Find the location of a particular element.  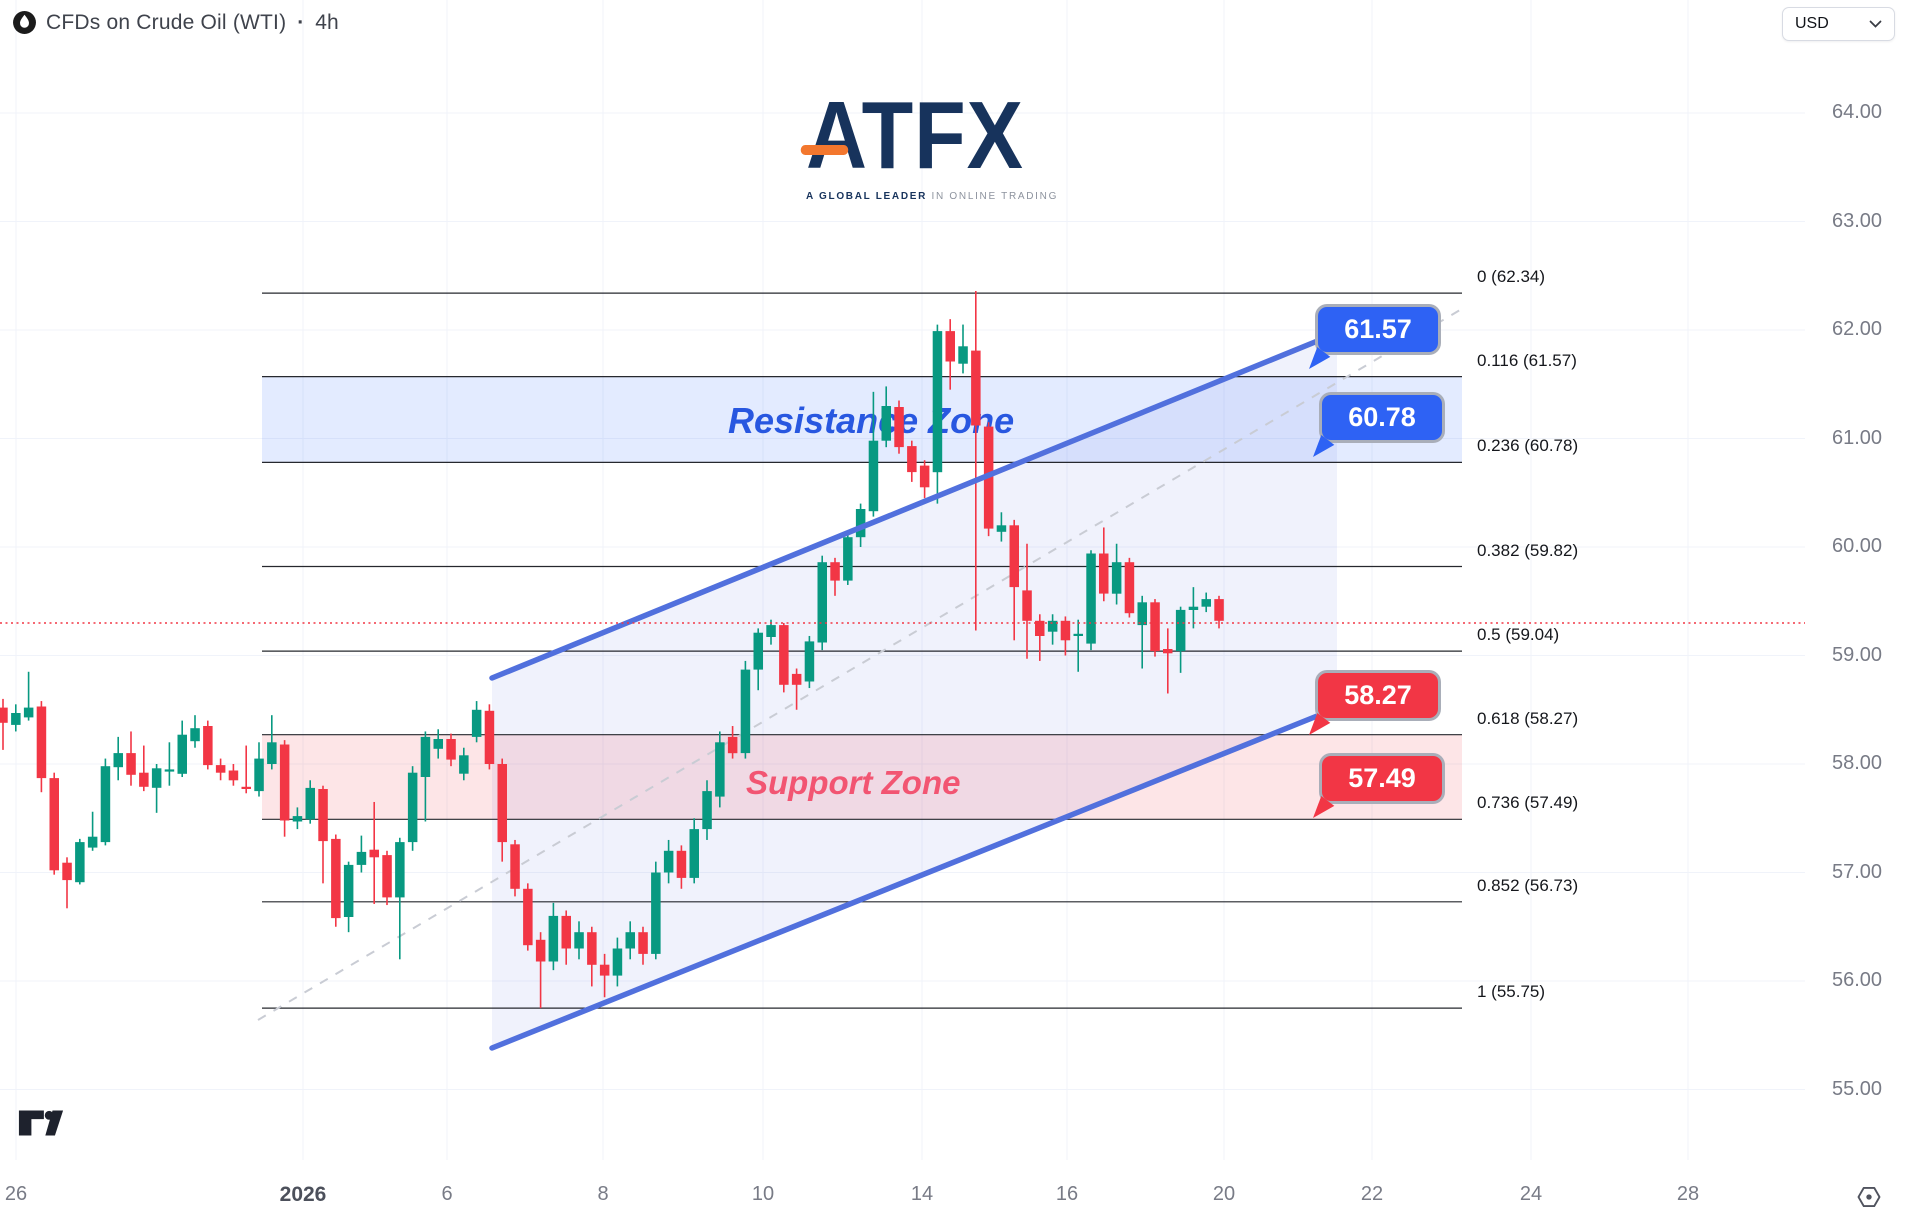

resistance-zone-label: Resistance Zone is located at coordinates (871, 420).